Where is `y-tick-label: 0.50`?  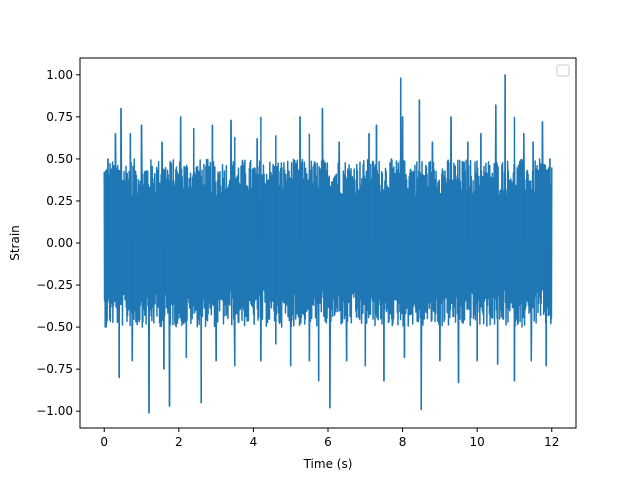
y-tick-label: 0.50 is located at coordinates (59, 159).